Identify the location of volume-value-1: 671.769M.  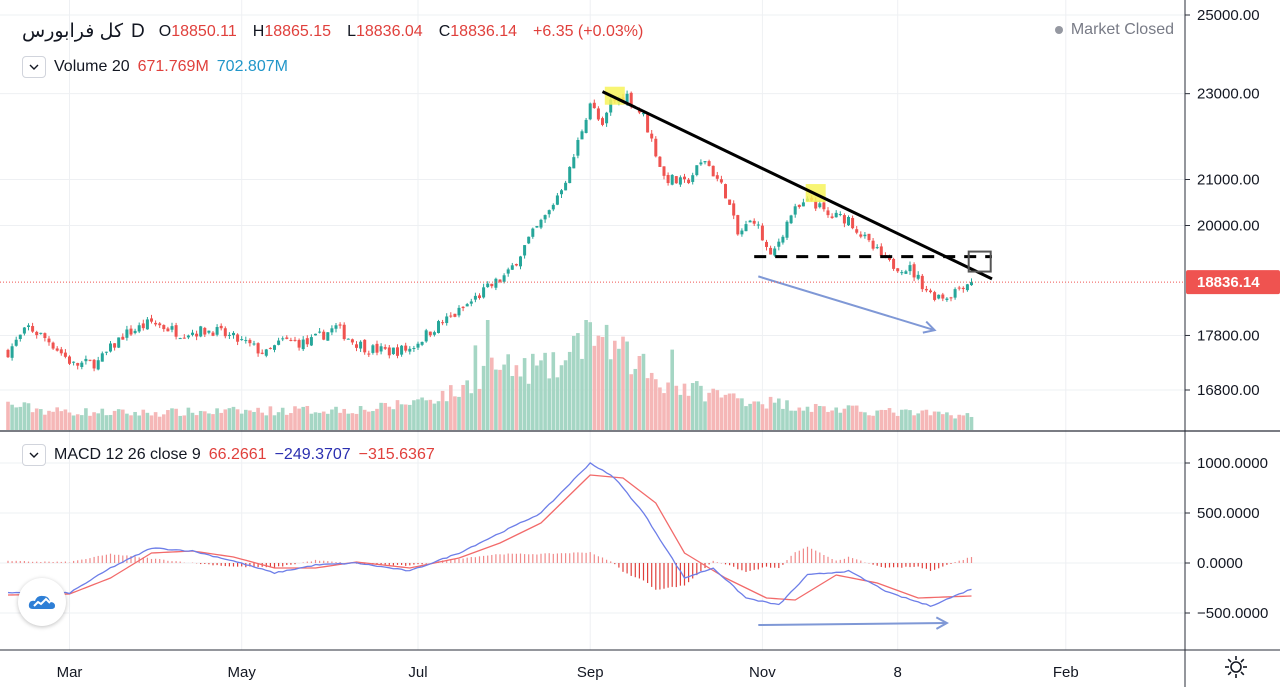
(173, 66).